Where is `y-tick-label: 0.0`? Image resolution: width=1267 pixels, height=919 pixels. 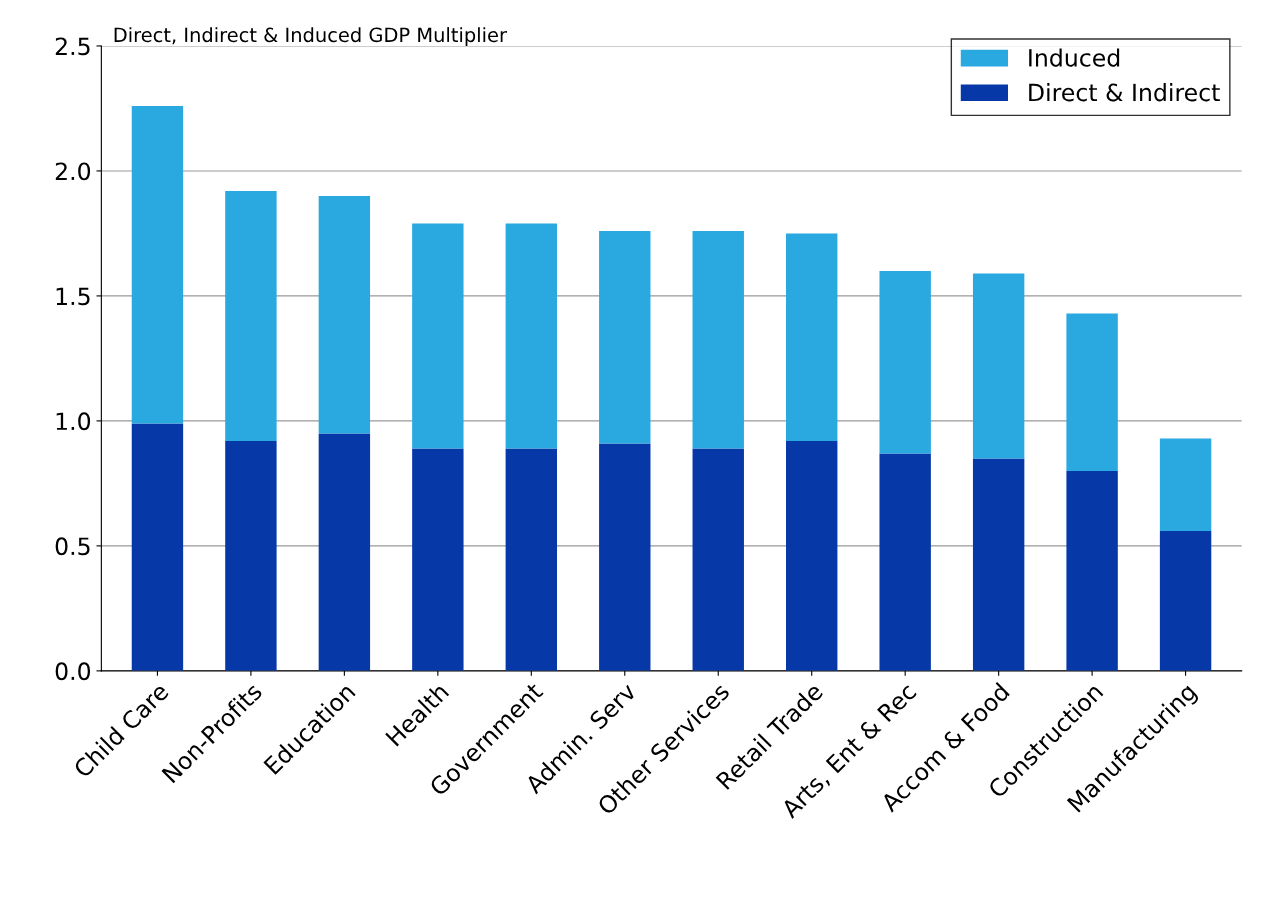 y-tick-label: 0.0 is located at coordinates (73, 671).